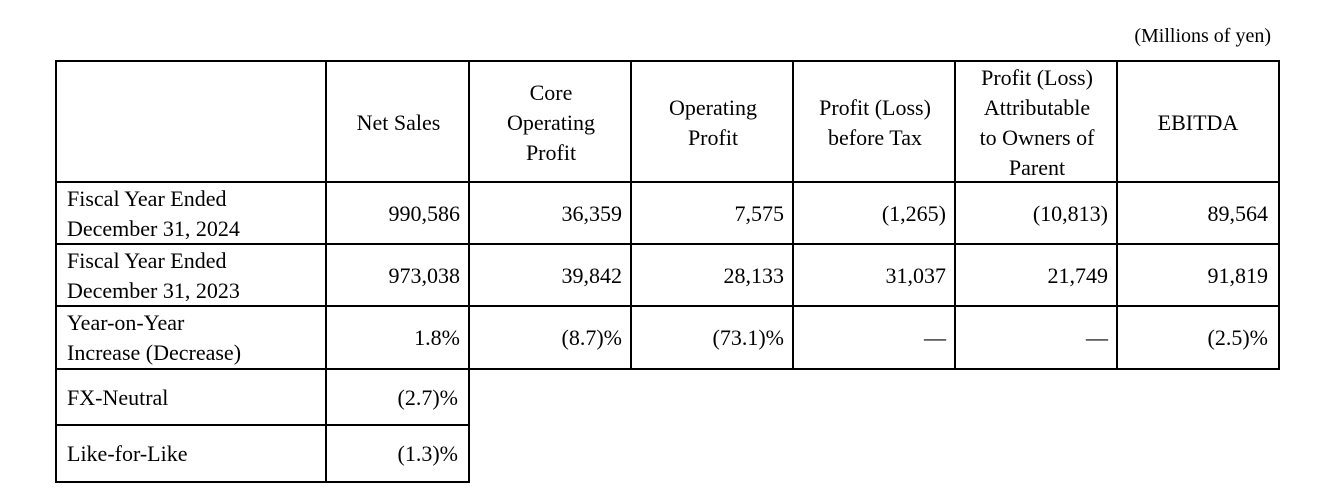 Image resolution: width=1317 pixels, height=492 pixels. Describe the element at coordinates (1198, 213) in the screenshot. I see `cell-fy2024-ebitda: 89,564` at that location.